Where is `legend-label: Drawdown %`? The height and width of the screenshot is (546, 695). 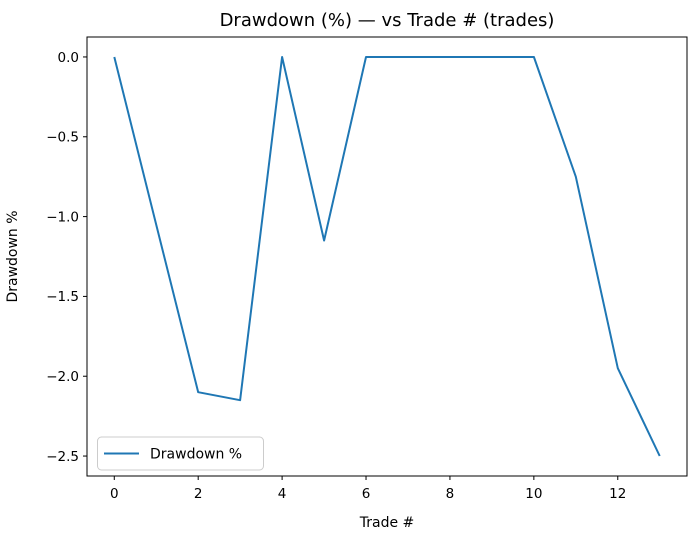
legend-label: Drawdown % is located at coordinates (196, 455).